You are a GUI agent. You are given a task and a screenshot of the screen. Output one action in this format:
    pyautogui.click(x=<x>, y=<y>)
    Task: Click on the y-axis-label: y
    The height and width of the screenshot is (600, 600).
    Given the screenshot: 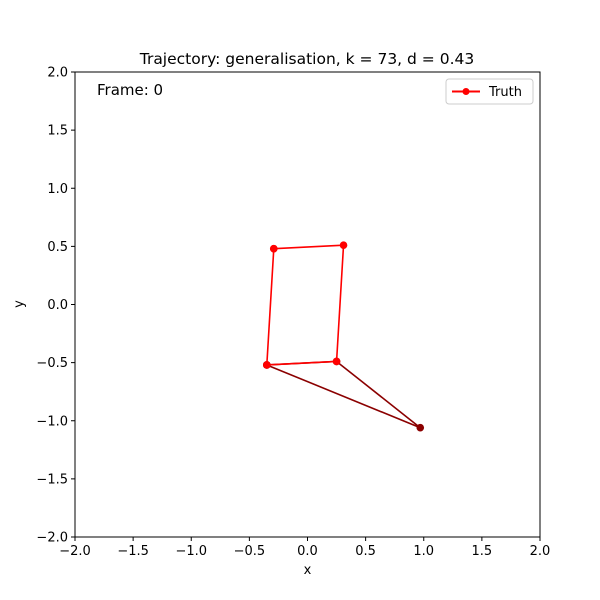 What is the action you would take?
    pyautogui.click(x=19, y=304)
    